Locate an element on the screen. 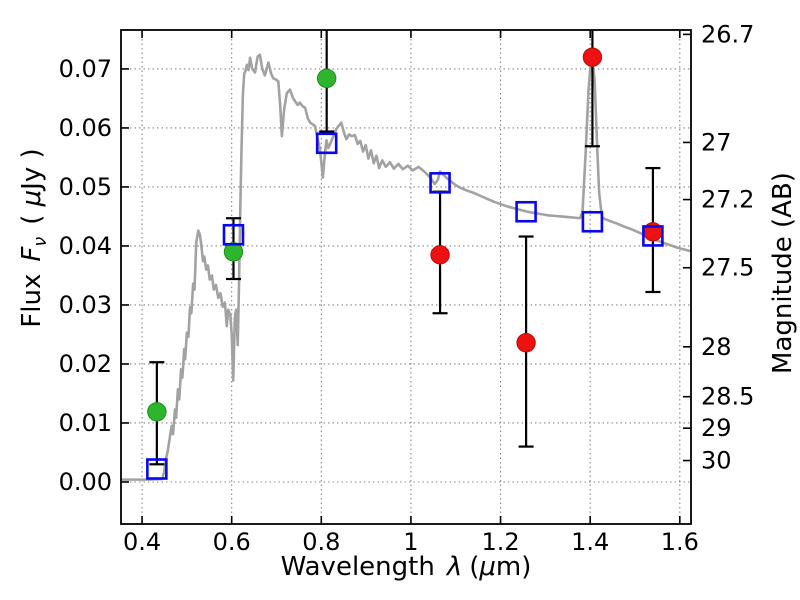  y-tick-label-magnitude: 27.5 is located at coordinates (727, 268).